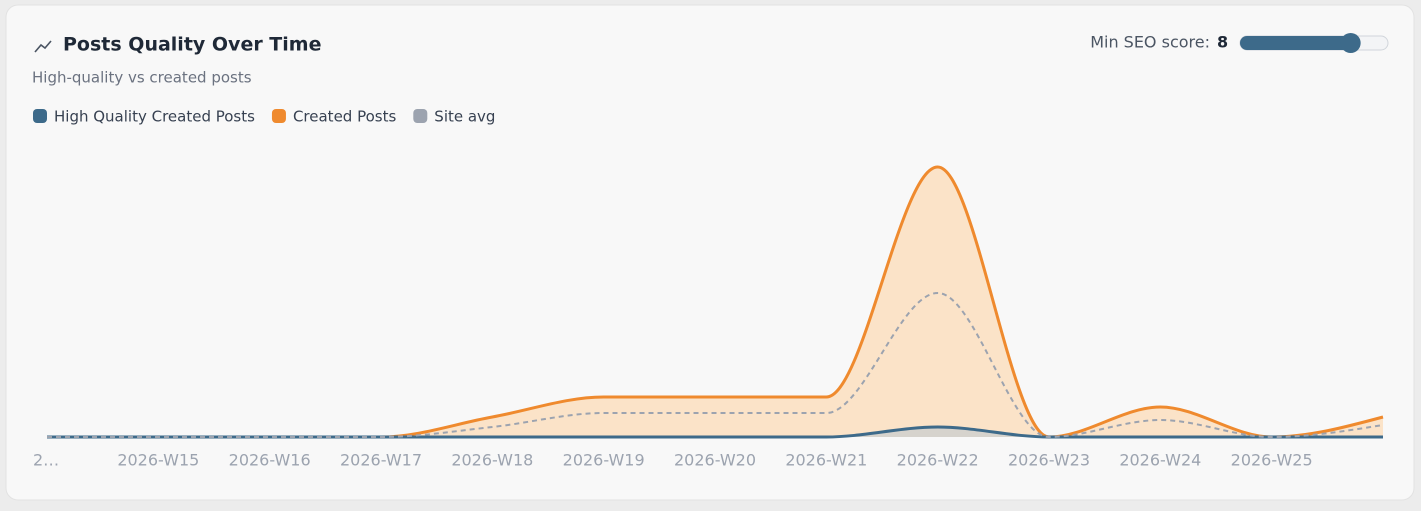 This screenshot has width=1421, height=511. What do you see at coordinates (154, 117) in the screenshot?
I see `legend-label: High Quality Created Posts` at bounding box center [154, 117].